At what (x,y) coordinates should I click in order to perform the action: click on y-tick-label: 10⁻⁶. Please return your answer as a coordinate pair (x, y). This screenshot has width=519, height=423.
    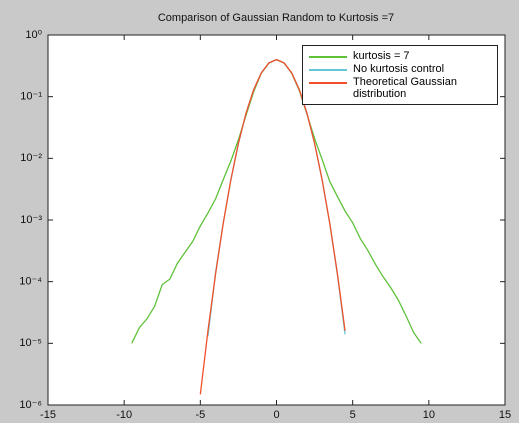
    Looking at the image, I should click on (30, 405).